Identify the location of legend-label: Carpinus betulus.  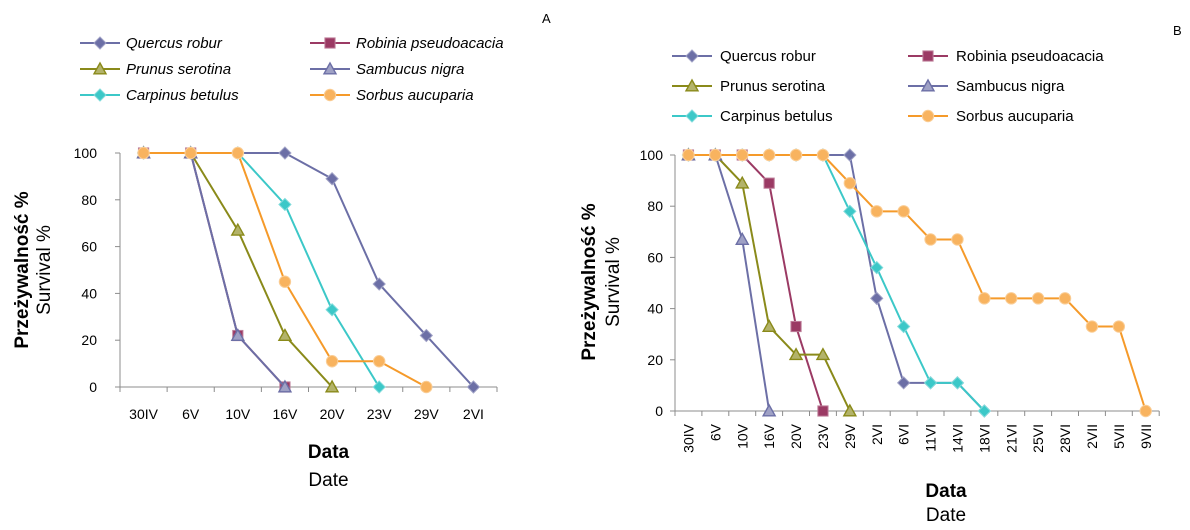
(182, 95).